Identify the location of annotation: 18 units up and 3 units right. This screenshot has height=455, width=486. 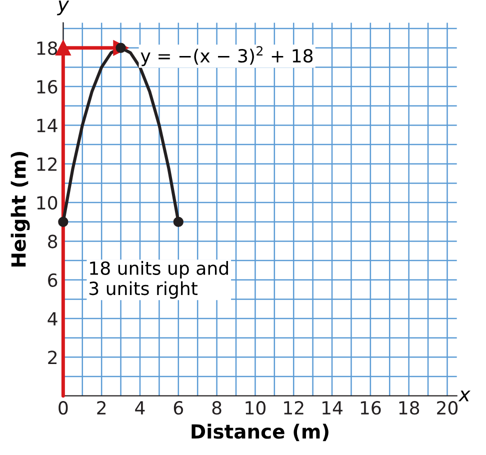
(159, 280).